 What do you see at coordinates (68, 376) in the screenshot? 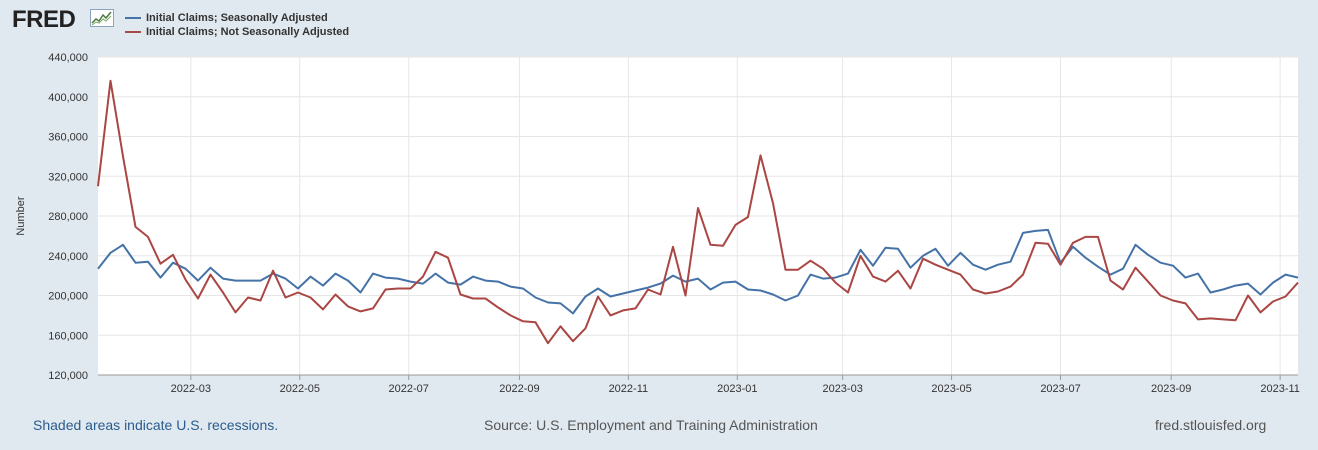
I see `y-tick-label: 120,000` at bounding box center [68, 376].